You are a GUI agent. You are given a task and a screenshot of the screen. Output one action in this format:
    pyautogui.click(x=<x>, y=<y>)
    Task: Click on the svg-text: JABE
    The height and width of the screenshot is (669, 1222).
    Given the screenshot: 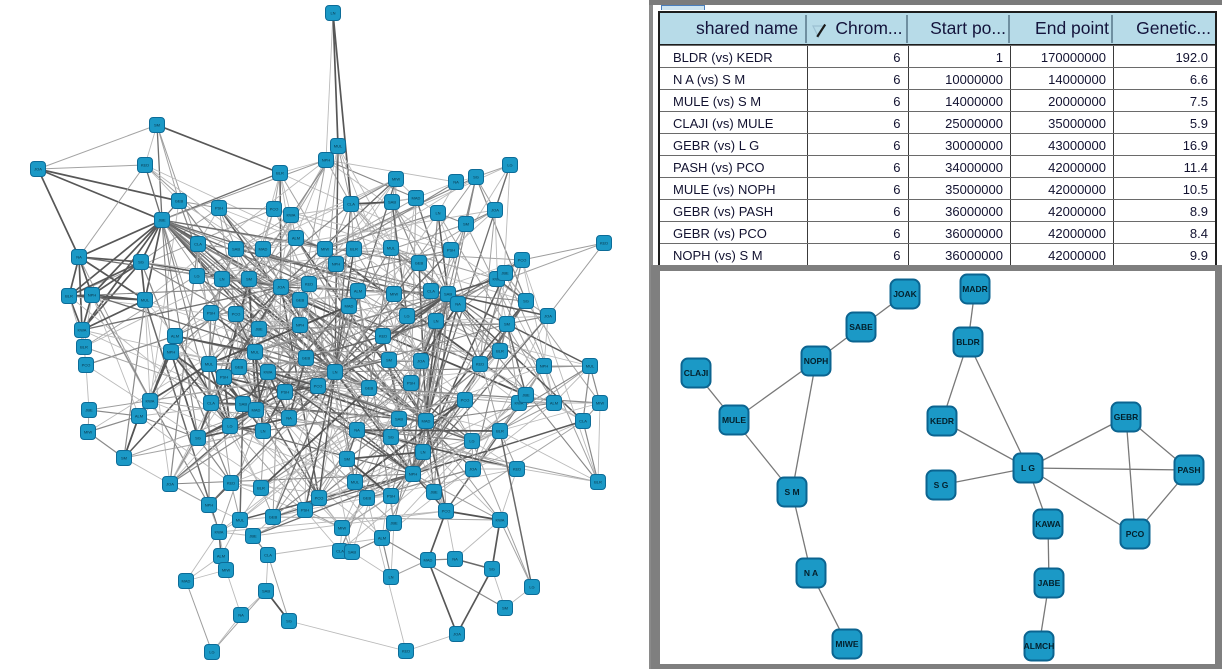 What is the action you would take?
    pyautogui.click(x=1049, y=583)
    